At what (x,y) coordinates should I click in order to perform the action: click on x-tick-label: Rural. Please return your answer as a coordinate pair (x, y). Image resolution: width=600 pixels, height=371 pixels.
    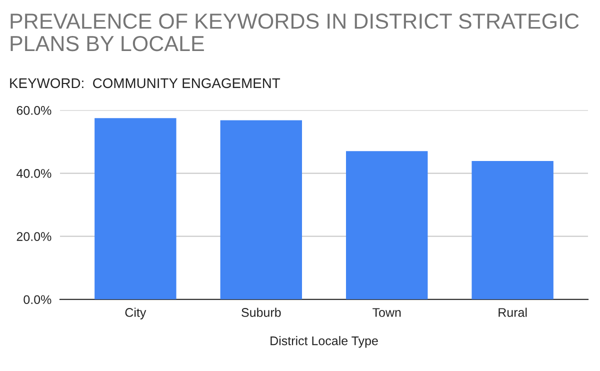
    Looking at the image, I should click on (512, 312).